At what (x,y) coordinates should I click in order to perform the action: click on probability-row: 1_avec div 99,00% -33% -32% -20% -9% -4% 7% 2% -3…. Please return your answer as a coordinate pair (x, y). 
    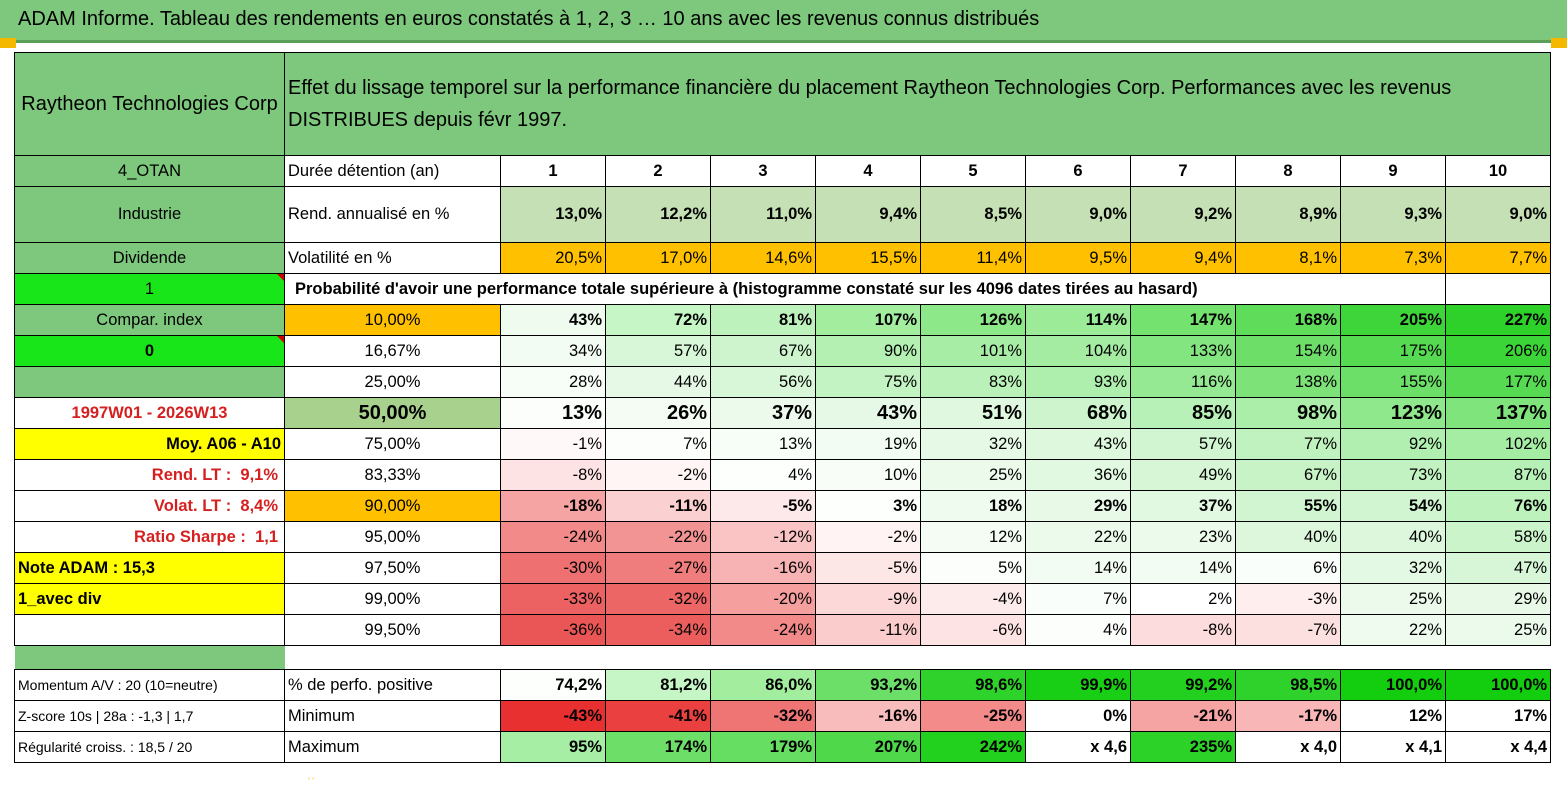
    Looking at the image, I should click on (783, 599).